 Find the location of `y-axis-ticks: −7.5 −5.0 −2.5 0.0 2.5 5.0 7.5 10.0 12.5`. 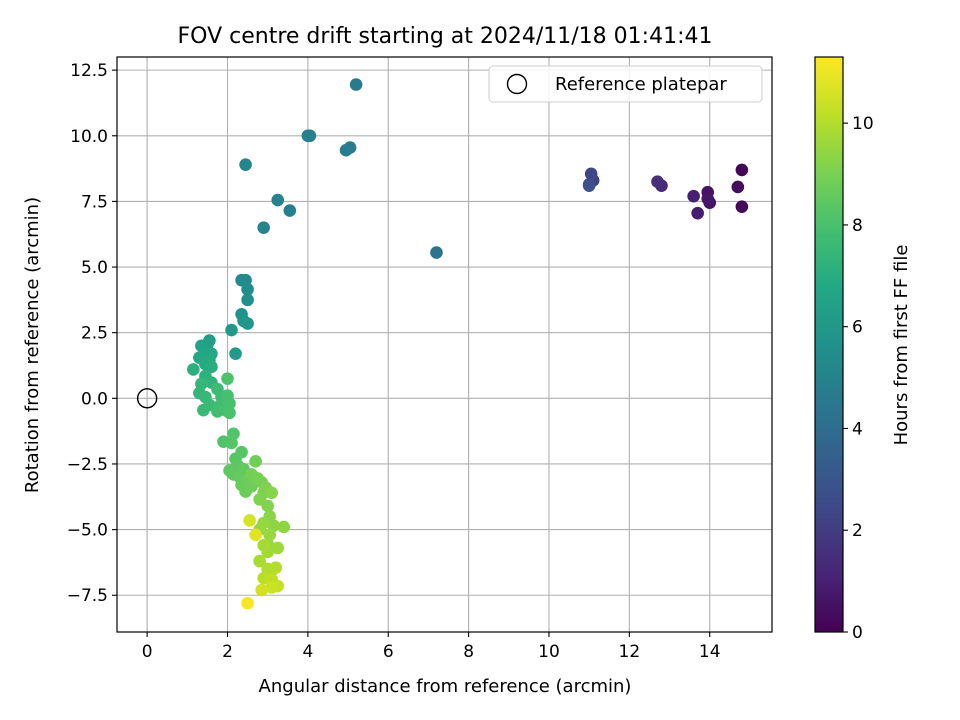

y-axis-ticks: −7.5 −5.0 −2.5 0.0 2.5 5.0 7.5 10.0 12.5 is located at coordinates (92, 333).